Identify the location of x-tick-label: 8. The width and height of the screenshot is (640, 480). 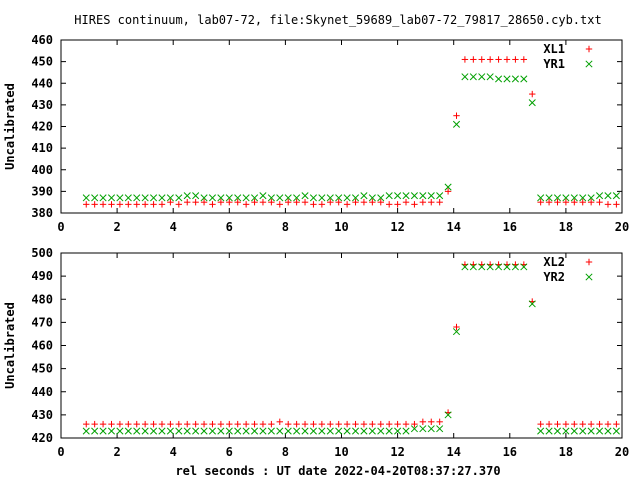
(285, 452).